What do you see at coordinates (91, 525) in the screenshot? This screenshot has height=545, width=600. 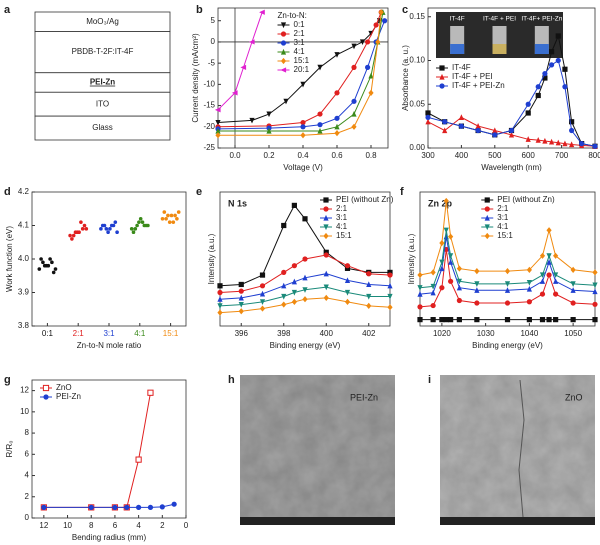 I see `x-tick-label: 8` at bounding box center [91, 525].